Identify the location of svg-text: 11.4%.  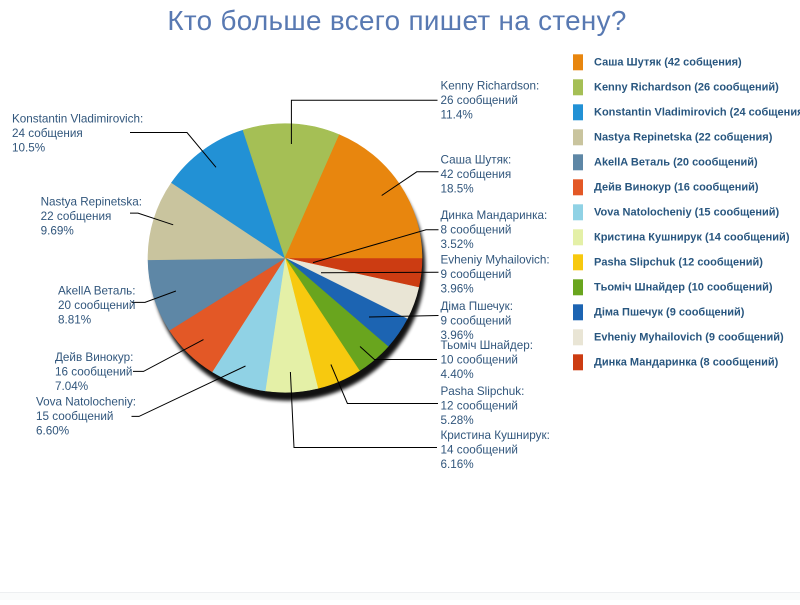
(457, 115).